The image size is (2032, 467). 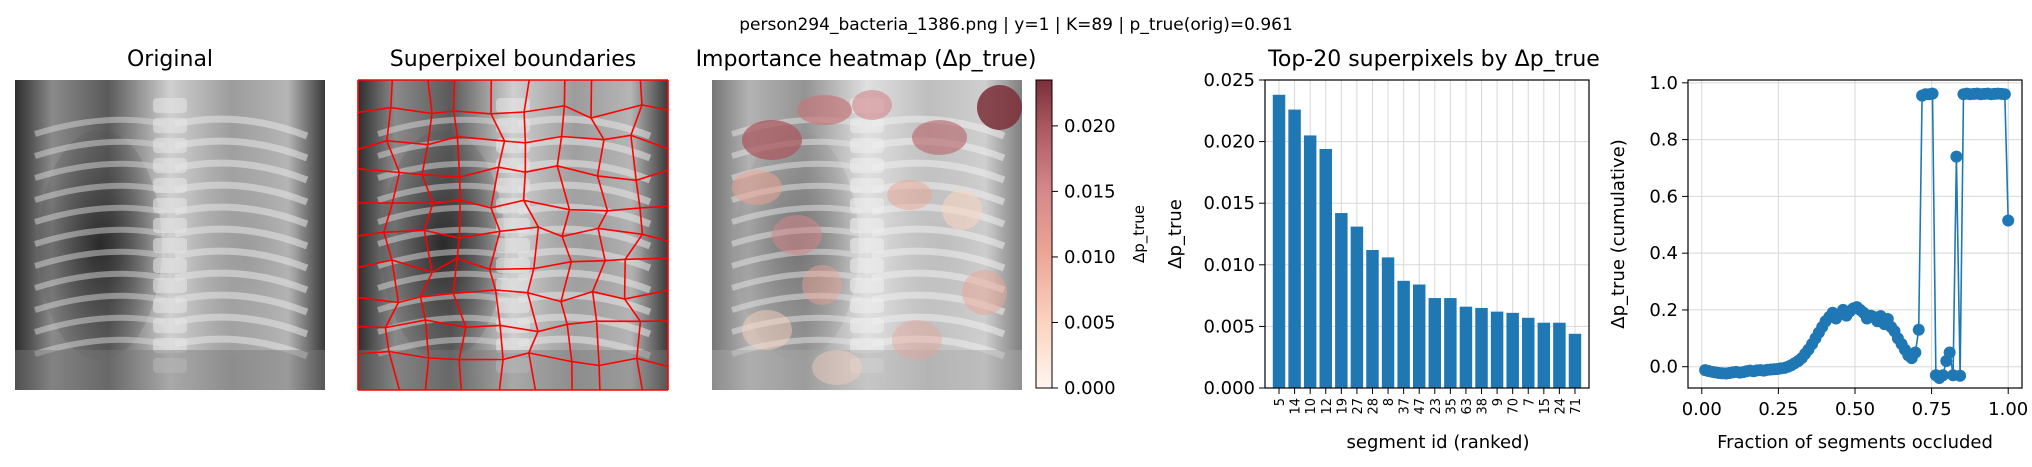 What do you see at coordinates (1427, 234) in the screenshot?
I see `bar-axes-frame` at bounding box center [1427, 234].